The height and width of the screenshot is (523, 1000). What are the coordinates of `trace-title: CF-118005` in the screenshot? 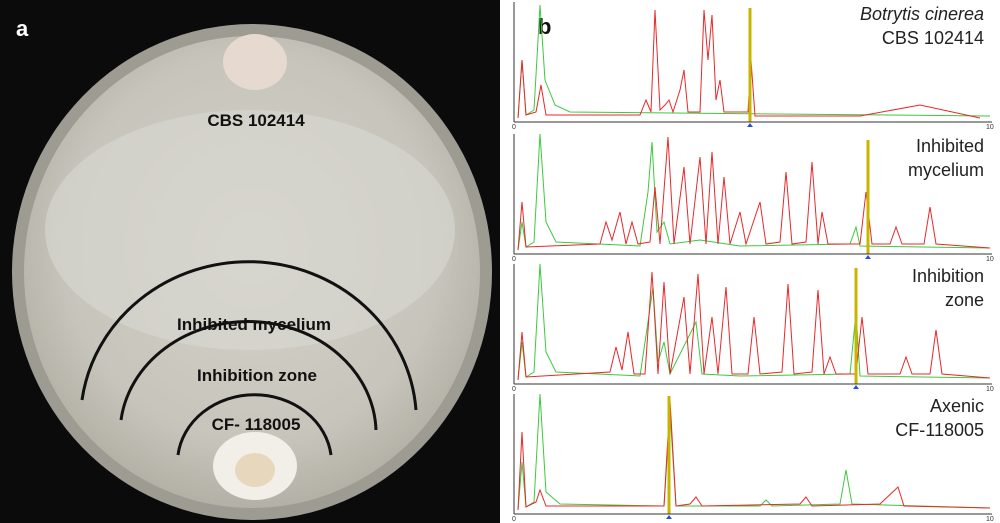 It's located at (939, 430).